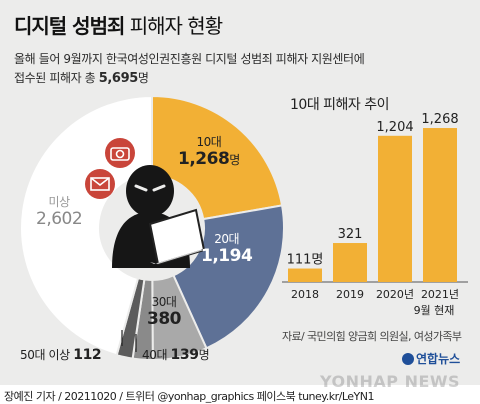 The height and width of the screenshot is (404, 480). I want to click on logo-icon, so click(408, 359).